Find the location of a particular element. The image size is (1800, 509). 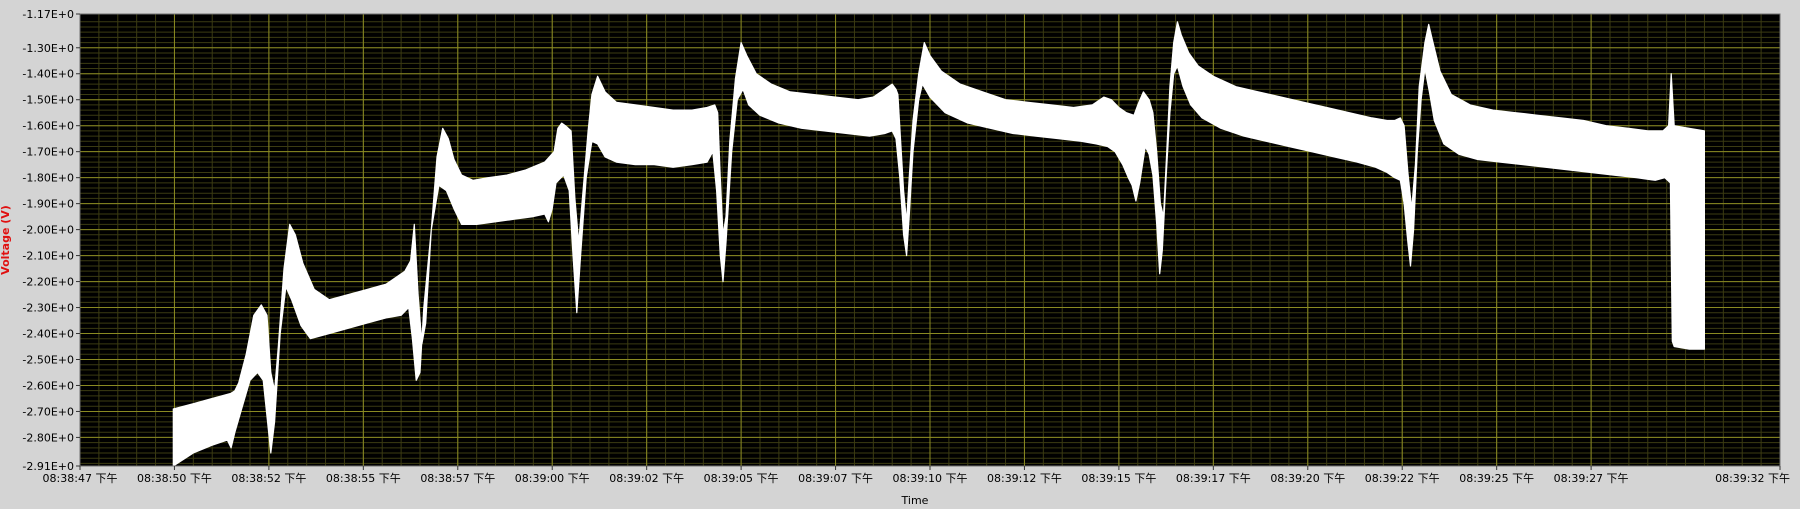

y-tick-label: -2.40E+0 is located at coordinates (48, 334).